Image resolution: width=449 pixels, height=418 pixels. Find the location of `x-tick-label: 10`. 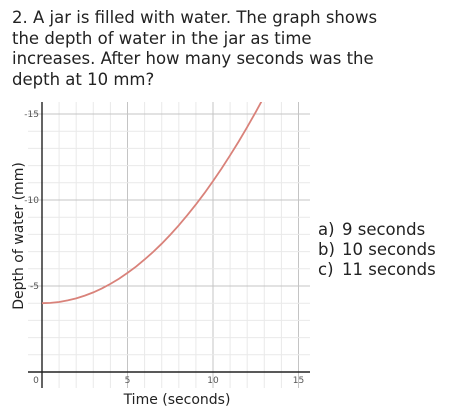

x-tick-label: 10 is located at coordinates (213, 381).